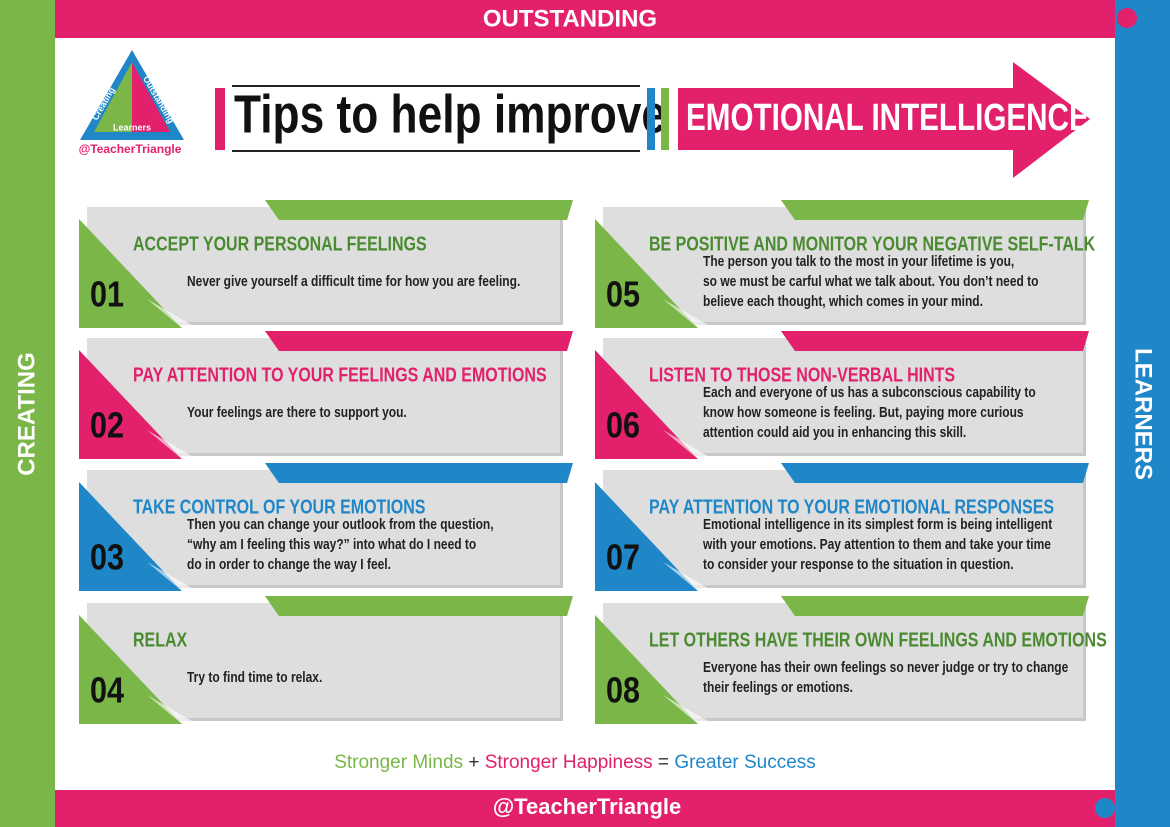 Image resolution: width=1170 pixels, height=827 pixels. Describe the element at coordinates (289, 564) in the screenshot. I see `tip-text: do in order to change the way I feel.` at that location.